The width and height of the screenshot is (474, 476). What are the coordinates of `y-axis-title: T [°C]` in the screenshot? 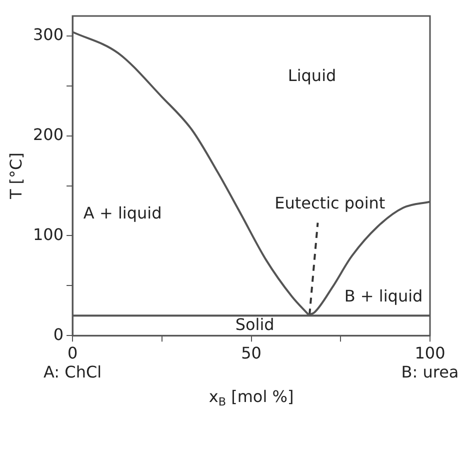 It's located at (16, 176).